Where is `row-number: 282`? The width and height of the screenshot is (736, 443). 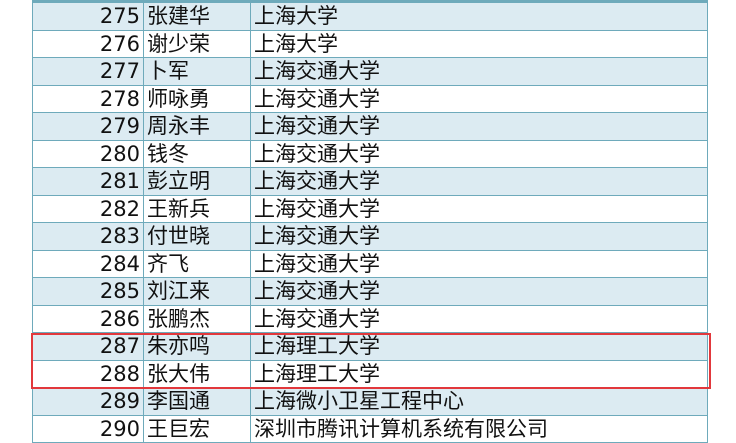 row-number: 282 is located at coordinates (88, 208).